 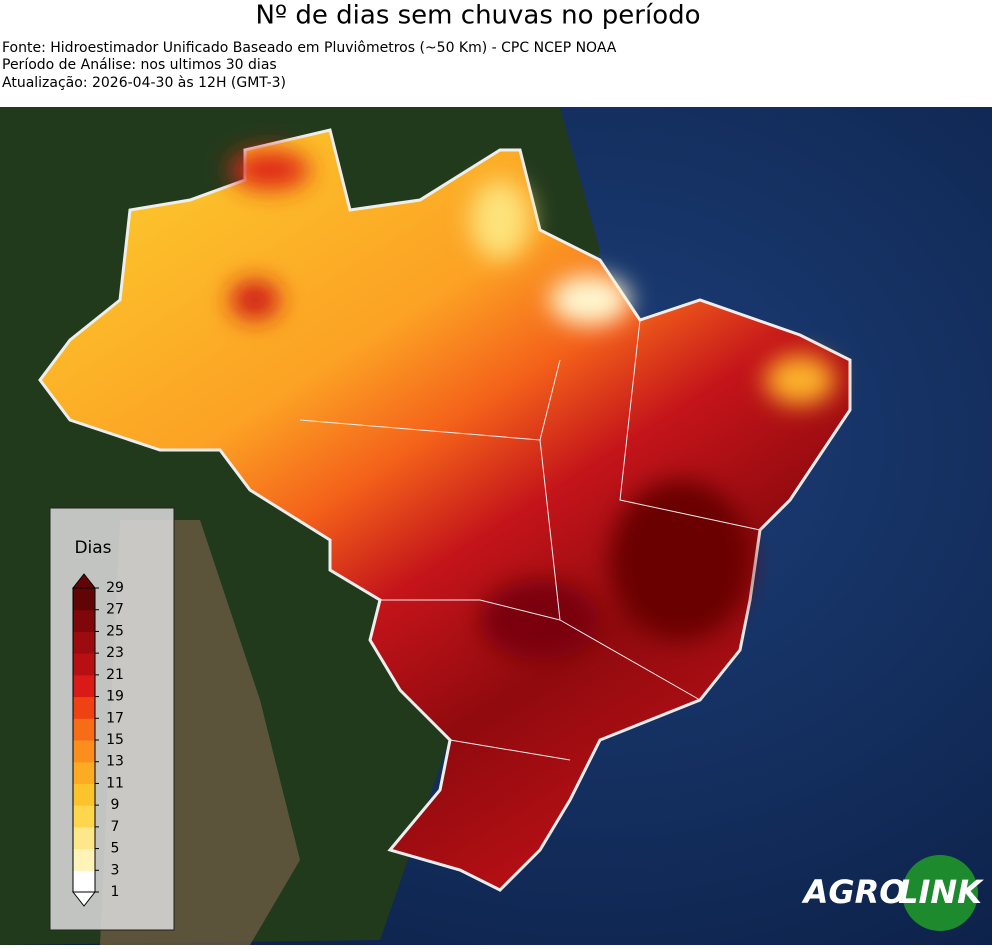 What do you see at coordinates (115, 610) in the screenshot?
I see `tick-label: 27` at bounding box center [115, 610].